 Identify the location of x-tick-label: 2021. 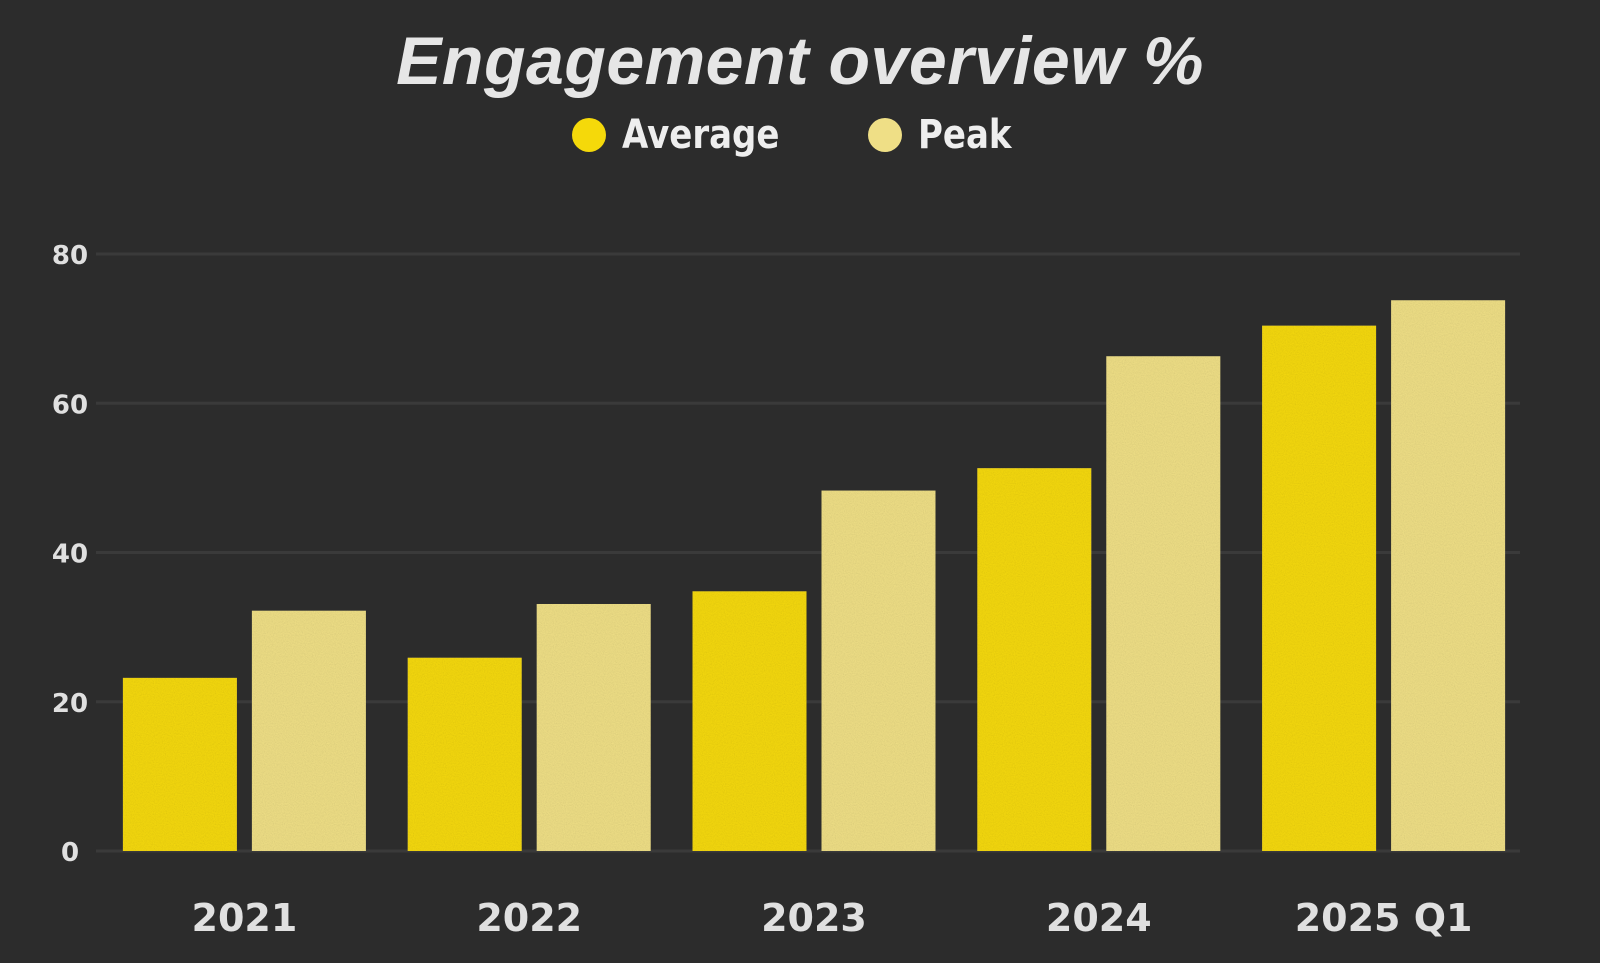
(245, 918).